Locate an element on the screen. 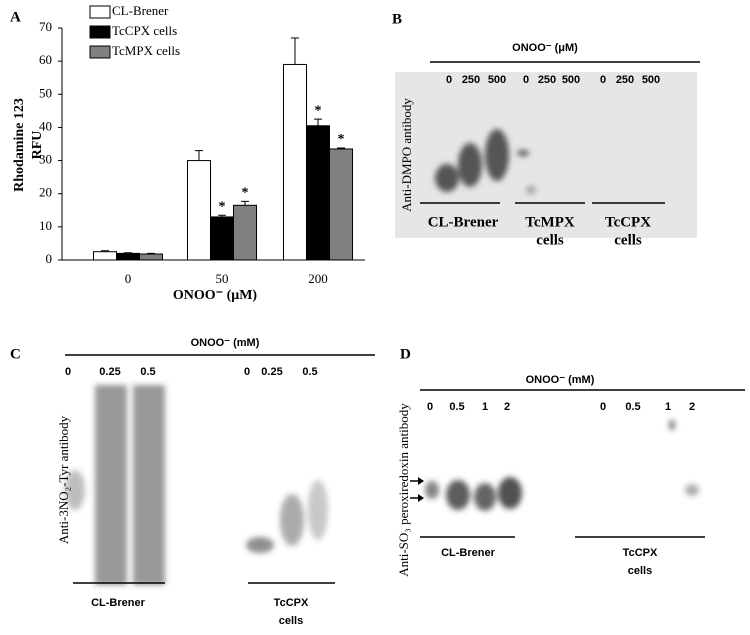  x-tick-label: 0 is located at coordinates (128, 278).